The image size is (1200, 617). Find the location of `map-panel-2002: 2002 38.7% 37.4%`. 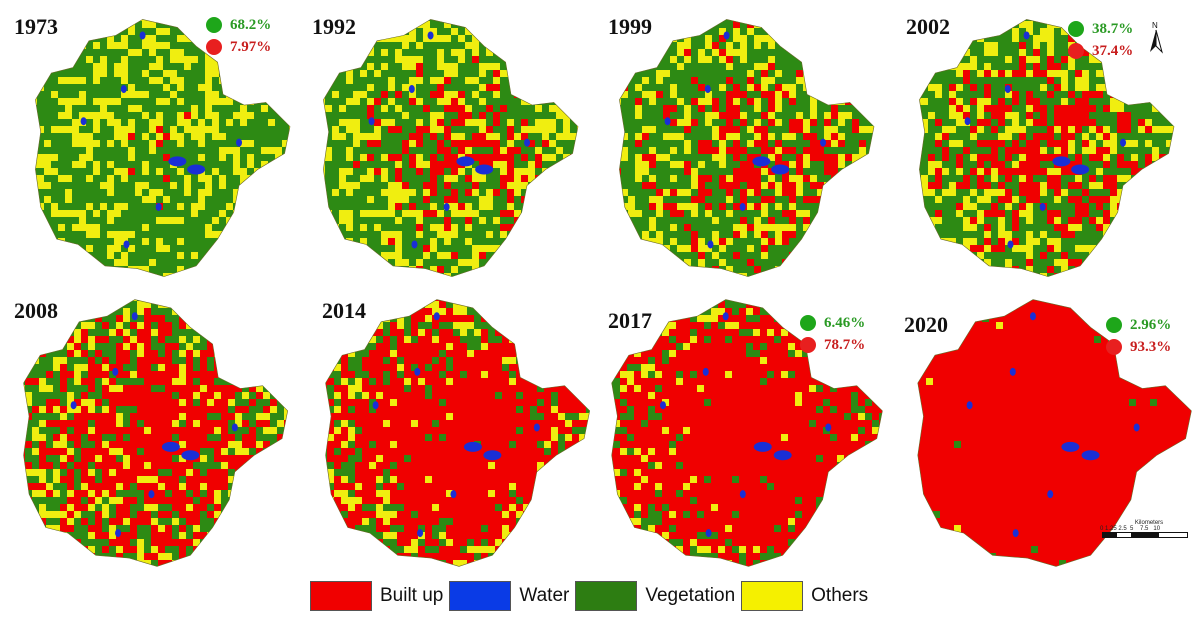

map-panel-2002: 2002 38.7% 37.4% is located at coordinates (1050, 145).